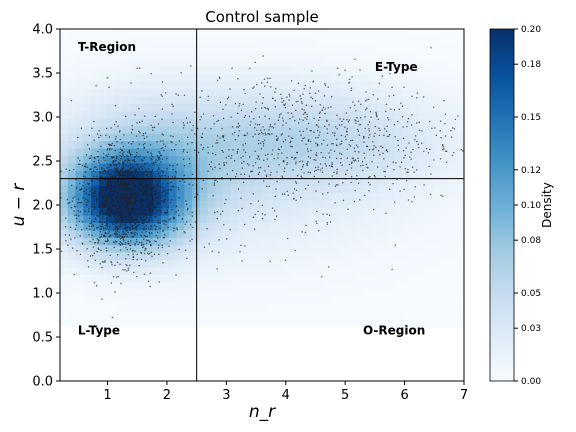 The image size is (576, 432). I want to click on region-label: E-Type, so click(396, 67).